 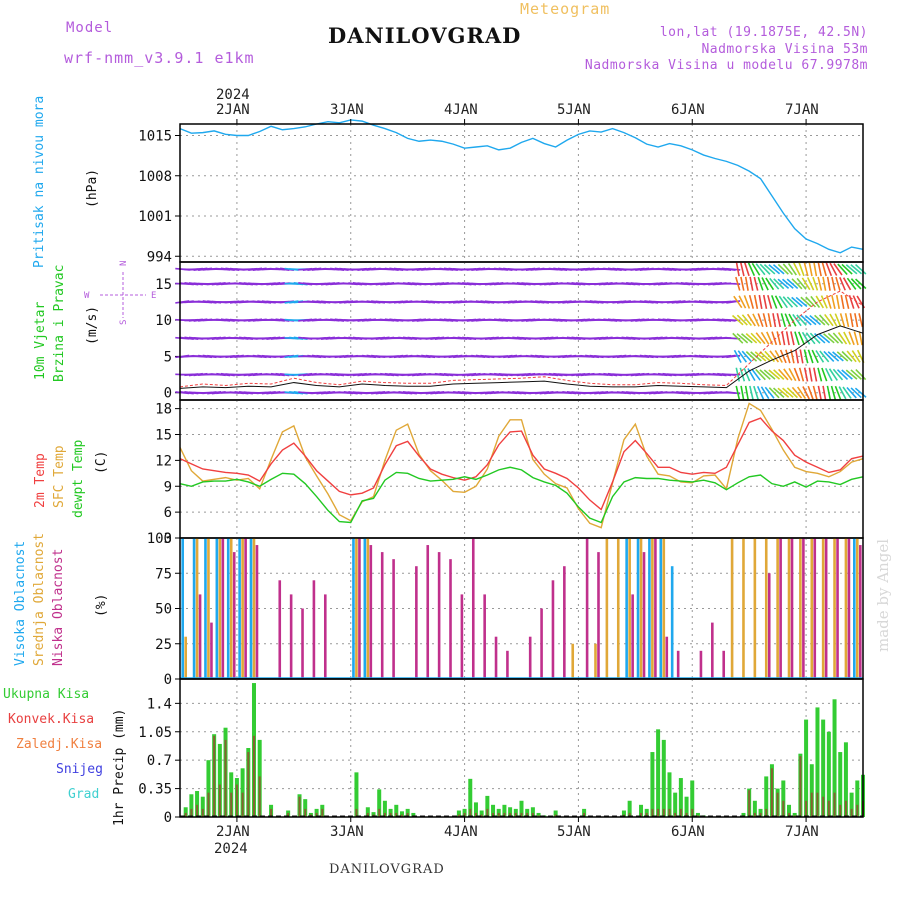 I want to click on wind-labels: 10m Vjetar Brzina i Pravac (m/s) N W E S, so click(x=94, y=321).